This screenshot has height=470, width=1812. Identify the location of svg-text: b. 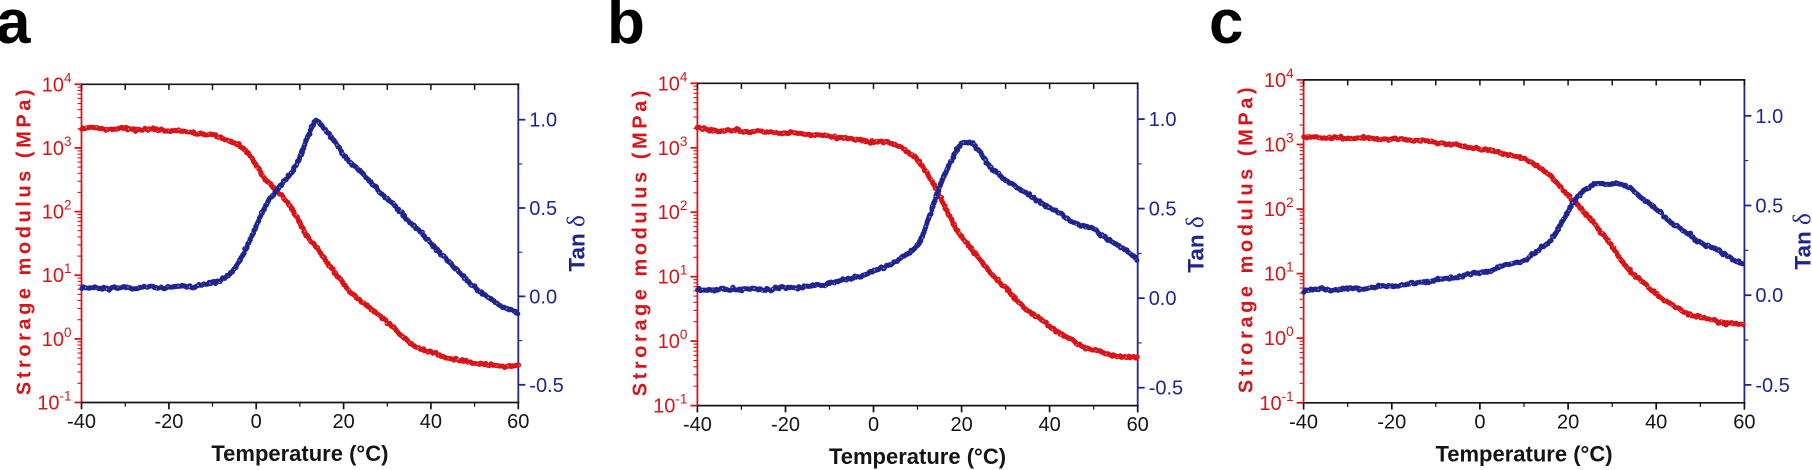
(626, 28).